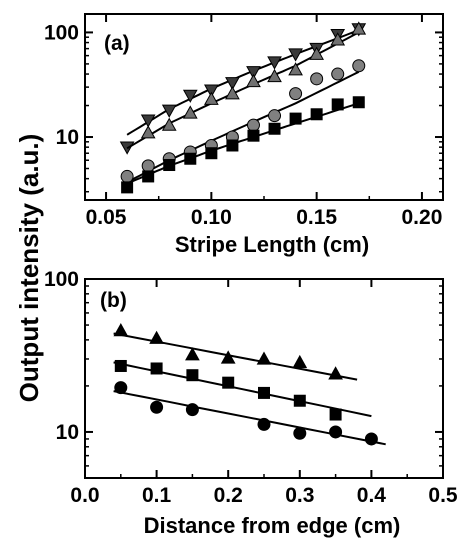 This screenshot has height=540, width=463. Describe the element at coordinates (113, 300) in the screenshot. I see `panel-label: (b)` at that location.